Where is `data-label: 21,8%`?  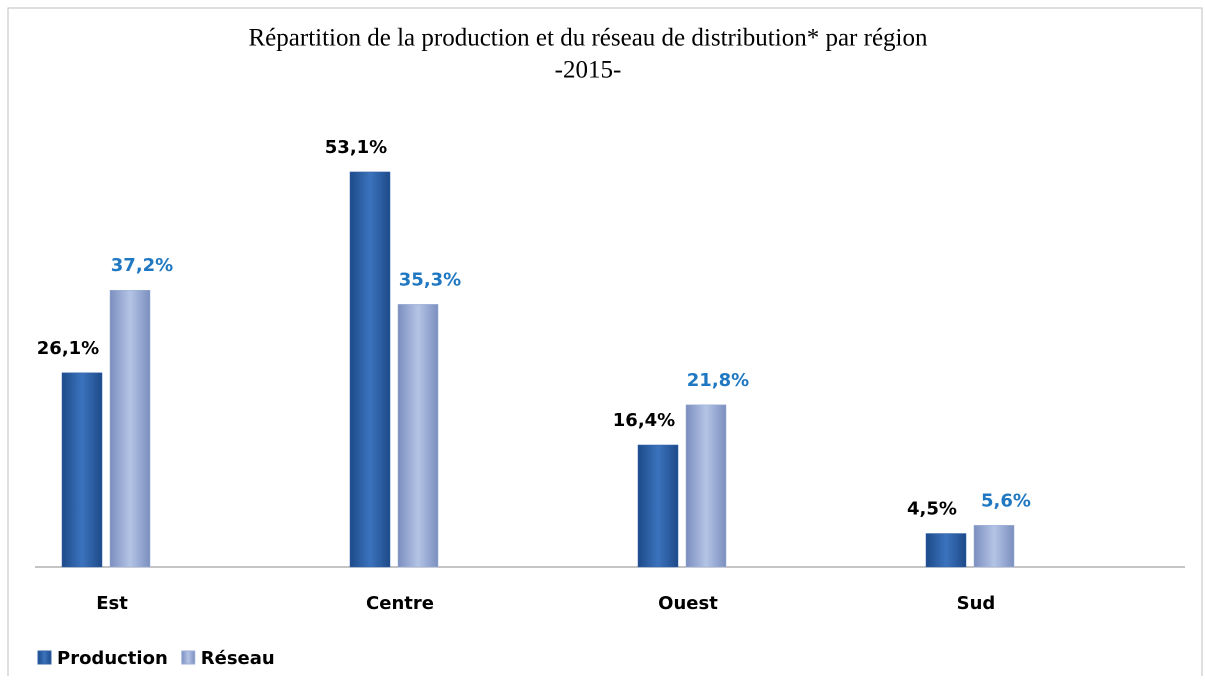
data-label: 21,8% is located at coordinates (718, 380).